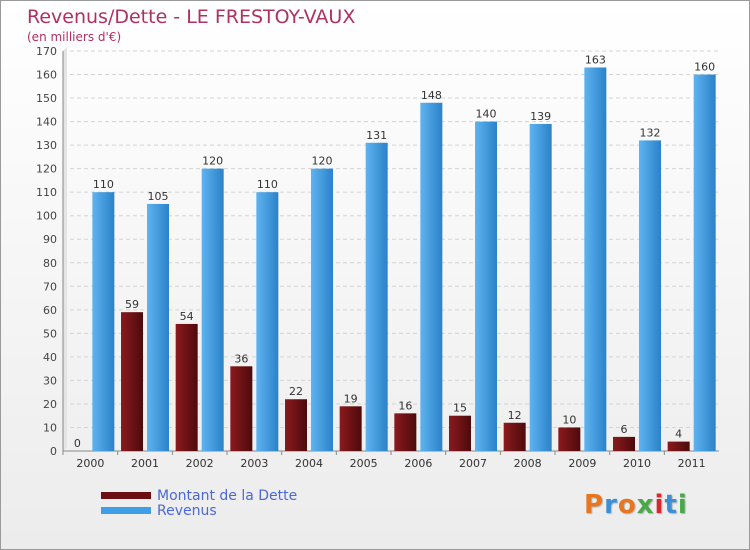 The height and width of the screenshot is (550, 750). I want to click on data-label-dette: 15, so click(460, 408).